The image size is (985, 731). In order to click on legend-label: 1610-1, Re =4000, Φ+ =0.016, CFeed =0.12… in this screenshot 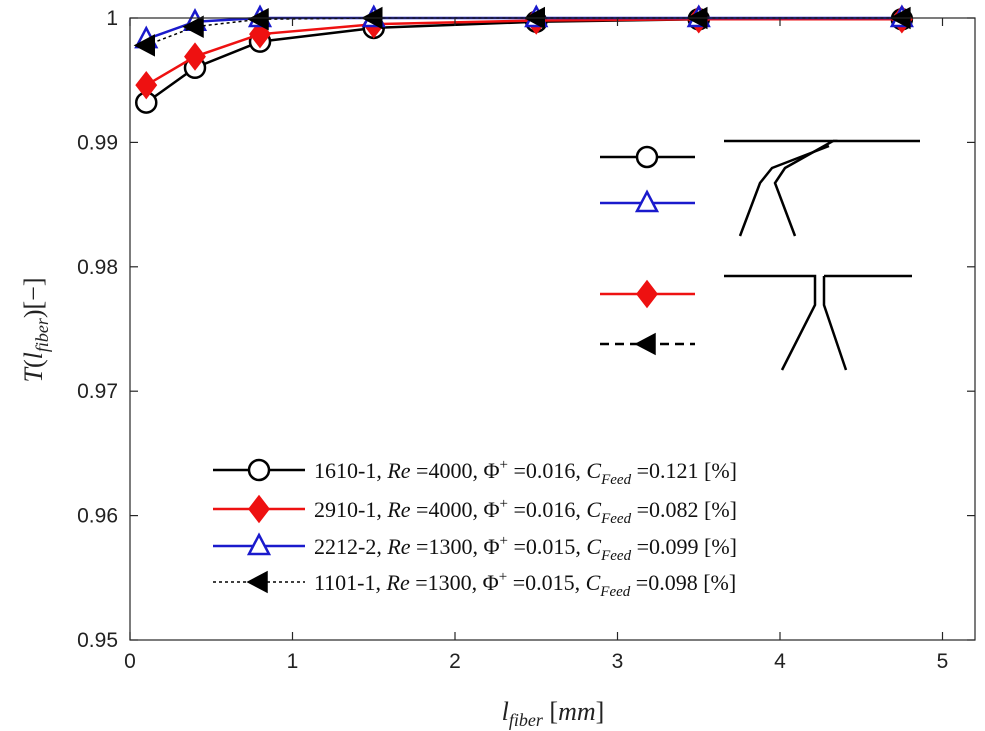, I will do `click(525, 472)`.